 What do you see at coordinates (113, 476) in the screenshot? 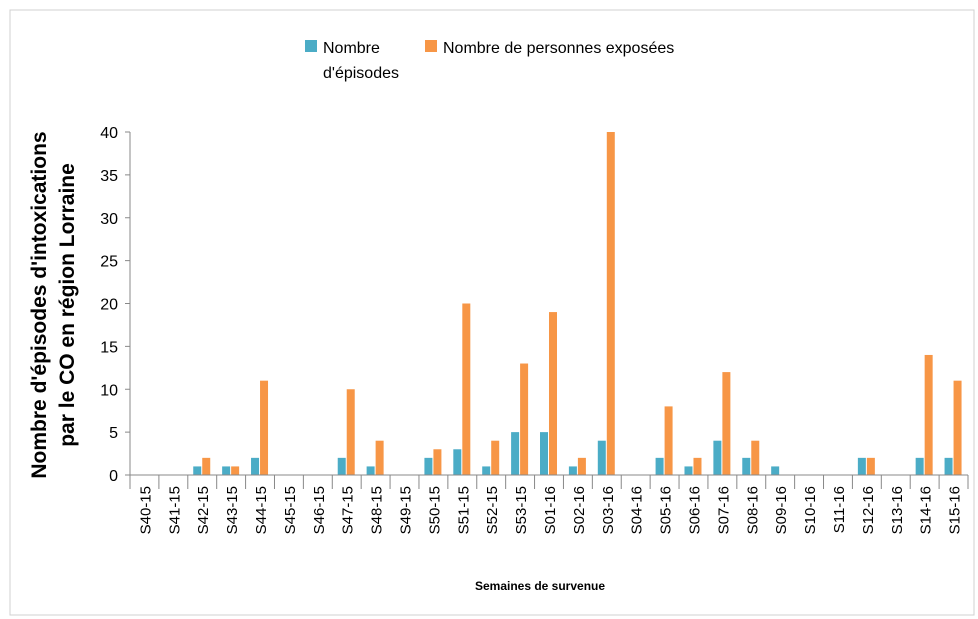
I see `y-tick-label: 0` at bounding box center [113, 476].